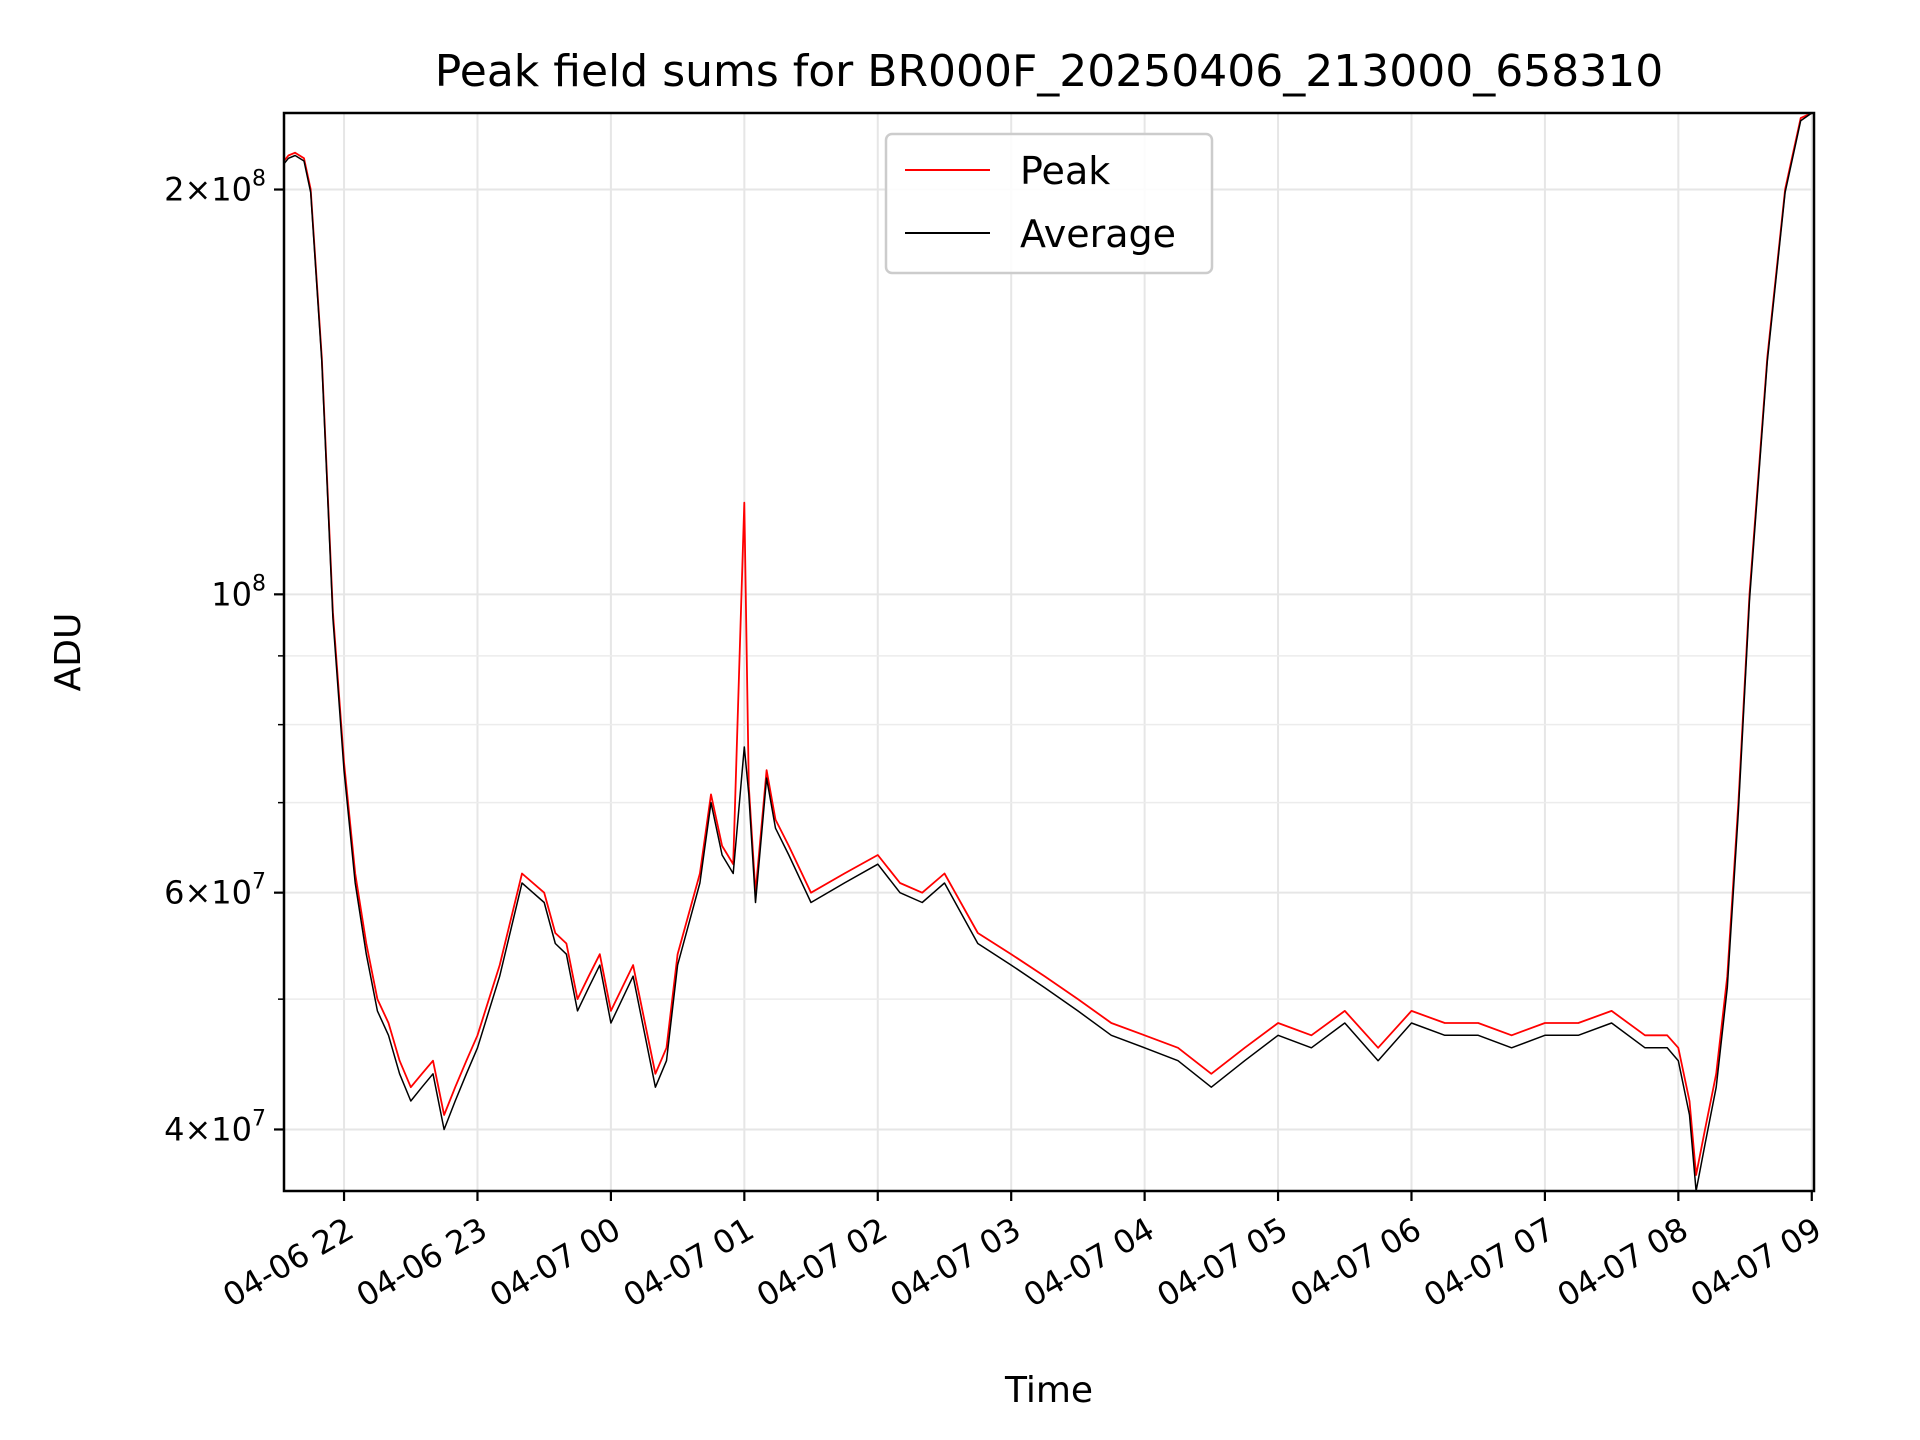 Image resolution: width=1920 pixels, height=1440 pixels. Describe the element at coordinates (1098, 234) in the screenshot. I see `legend-label-average: Average` at that location.